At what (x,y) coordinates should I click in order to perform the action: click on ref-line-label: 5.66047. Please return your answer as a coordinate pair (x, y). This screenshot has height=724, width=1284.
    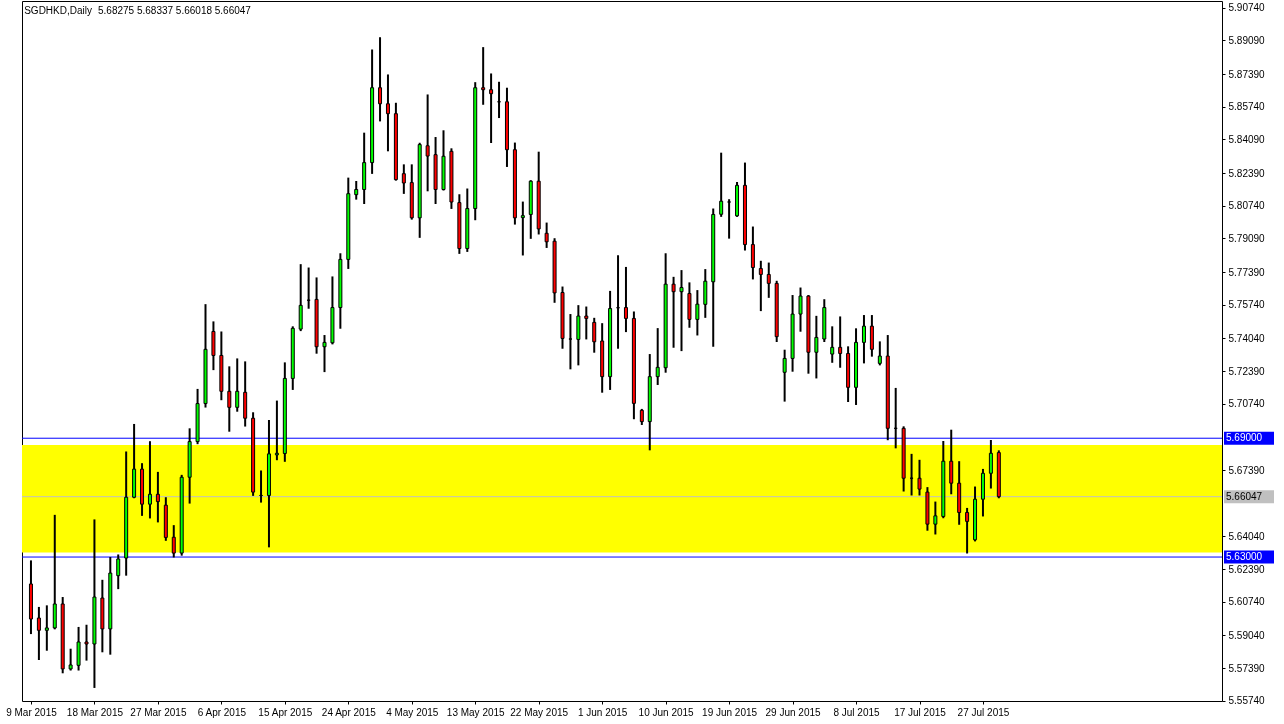
    Looking at the image, I should click on (1244, 496).